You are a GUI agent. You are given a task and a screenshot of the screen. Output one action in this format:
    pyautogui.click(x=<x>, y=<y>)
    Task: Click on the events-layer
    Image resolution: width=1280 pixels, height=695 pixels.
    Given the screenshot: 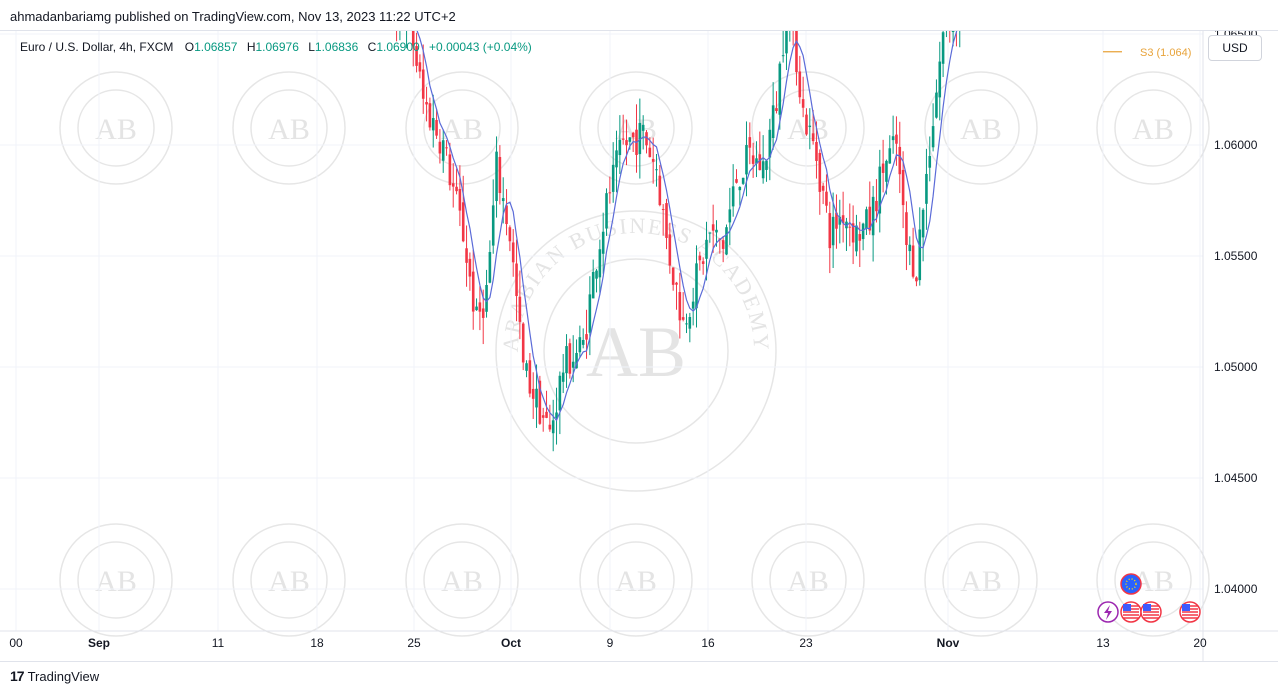 What is the action you would take?
    pyautogui.click(x=1149, y=598)
    